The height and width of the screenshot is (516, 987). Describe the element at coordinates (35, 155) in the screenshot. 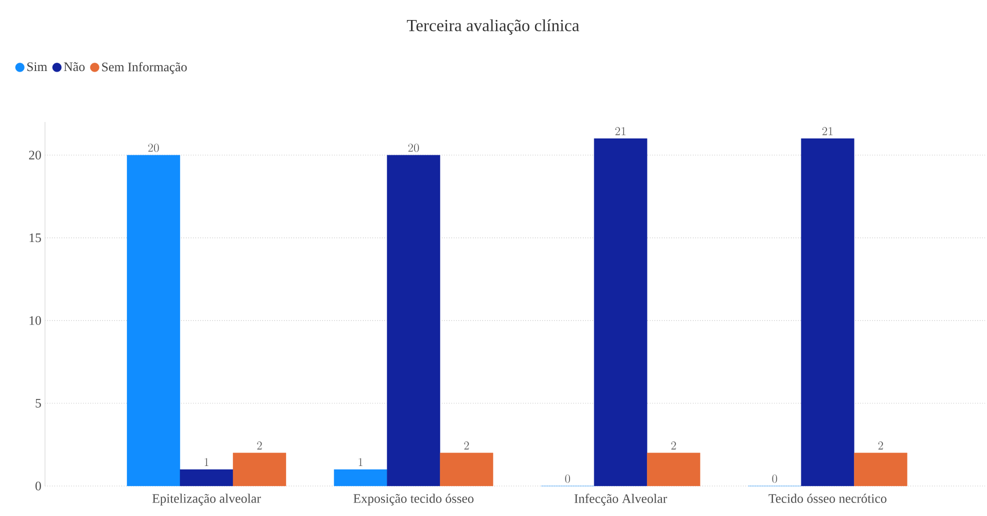

I see `y-tick-label: 20` at that location.